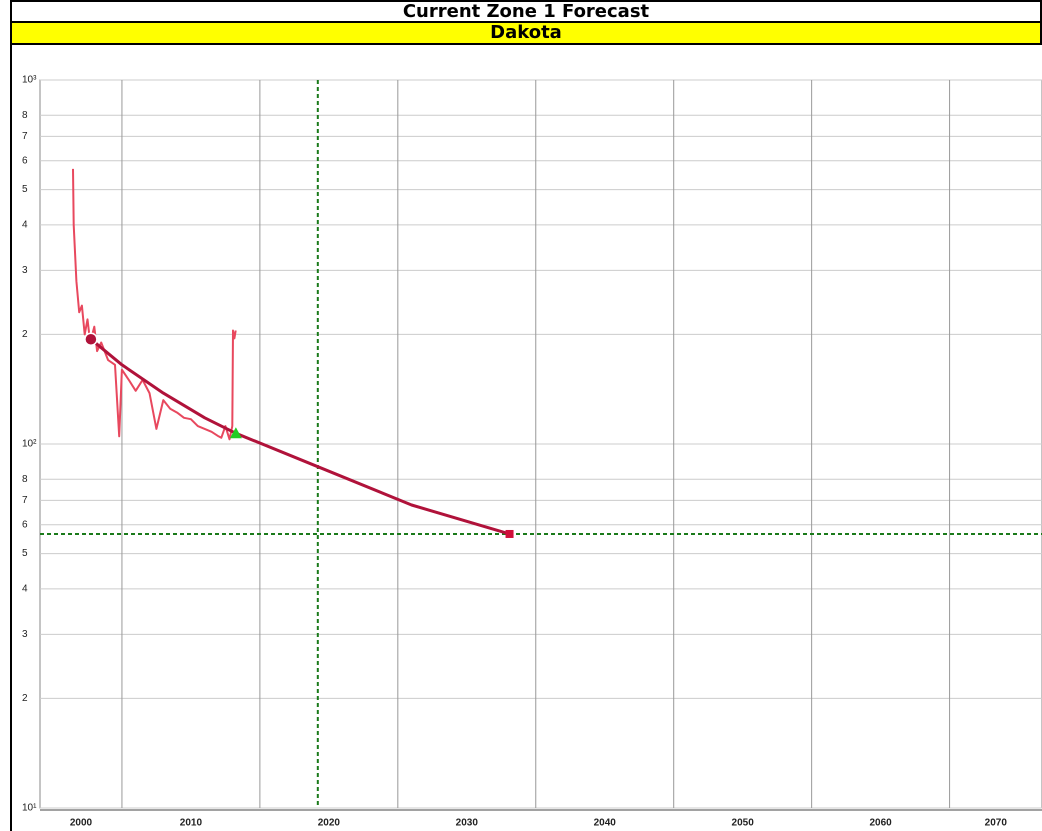 The width and height of the screenshot is (1042, 831). I want to click on x-tick-label: 2030, so click(467, 823).